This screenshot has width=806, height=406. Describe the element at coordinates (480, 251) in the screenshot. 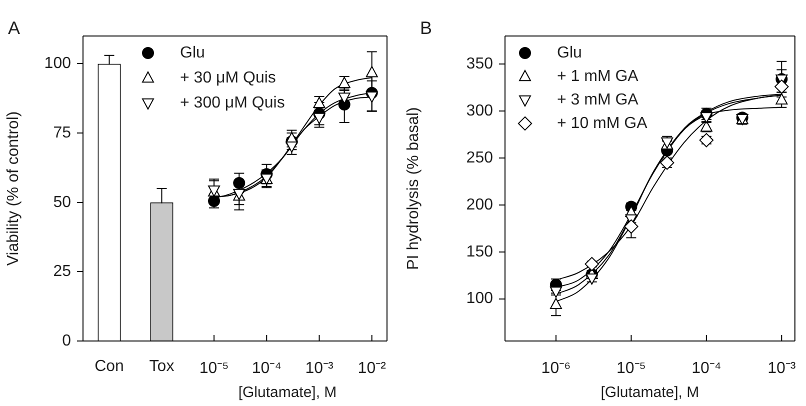

I see `y-tick-label: 150` at that location.